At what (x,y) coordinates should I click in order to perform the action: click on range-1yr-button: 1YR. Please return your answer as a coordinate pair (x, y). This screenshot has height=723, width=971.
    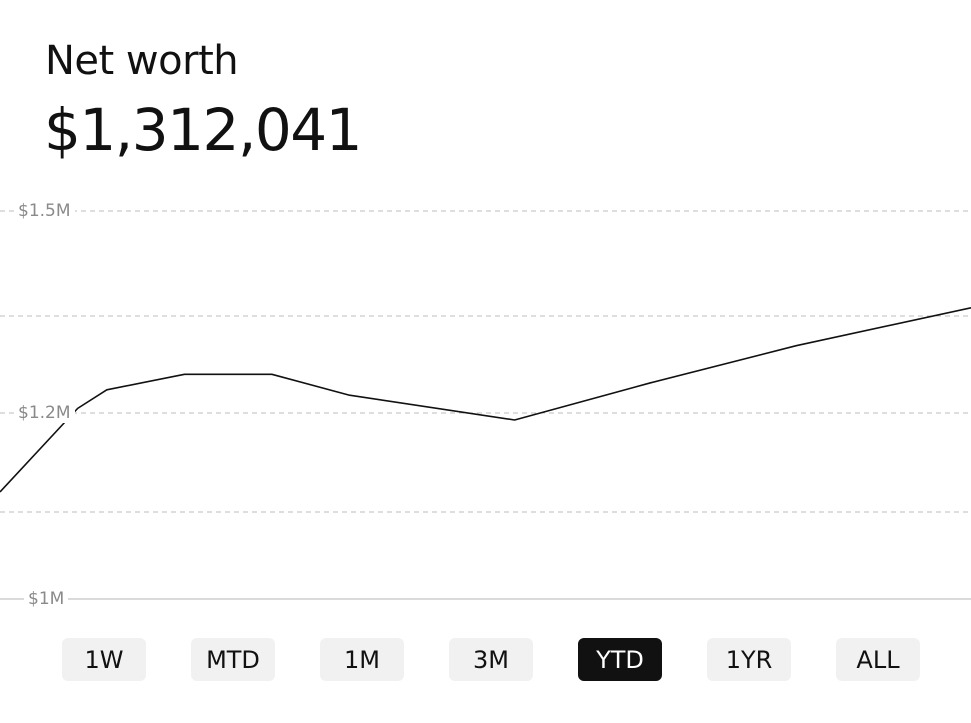
    Looking at the image, I should click on (749, 659).